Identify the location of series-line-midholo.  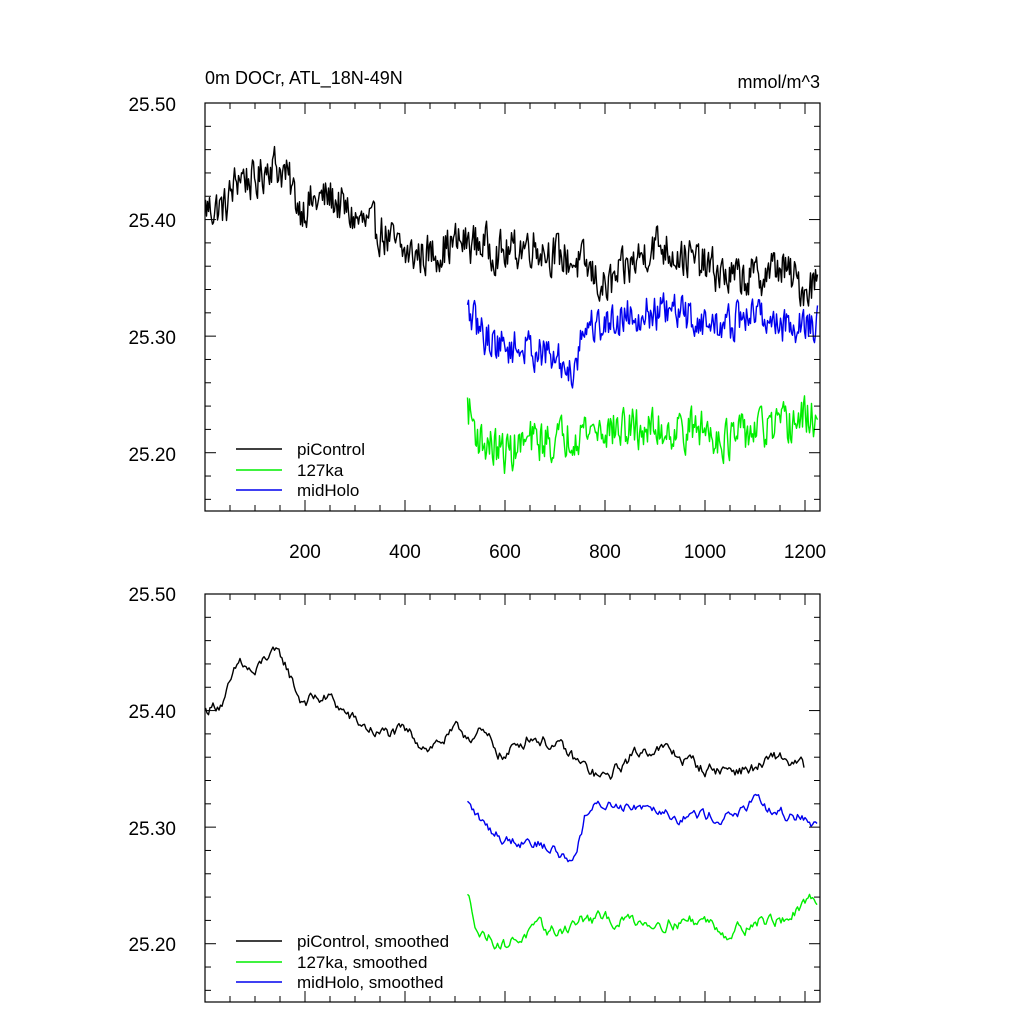
(642, 340).